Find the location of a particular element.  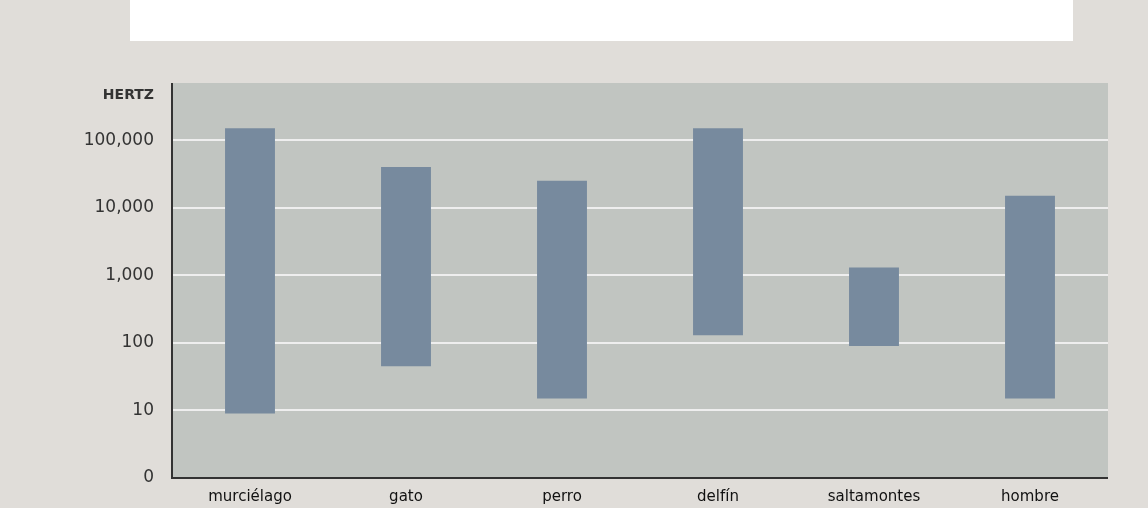

y-tick-label: 10,000 is located at coordinates (124, 206).